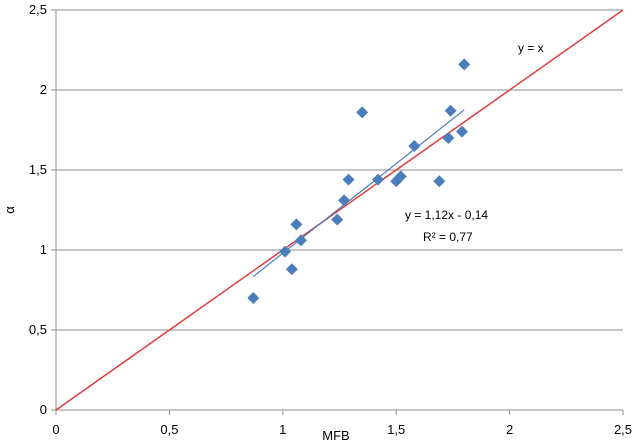 This screenshot has width=635, height=447. Describe the element at coordinates (55, 429) in the screenshot. I see `x-tick-label: 0` at that location.